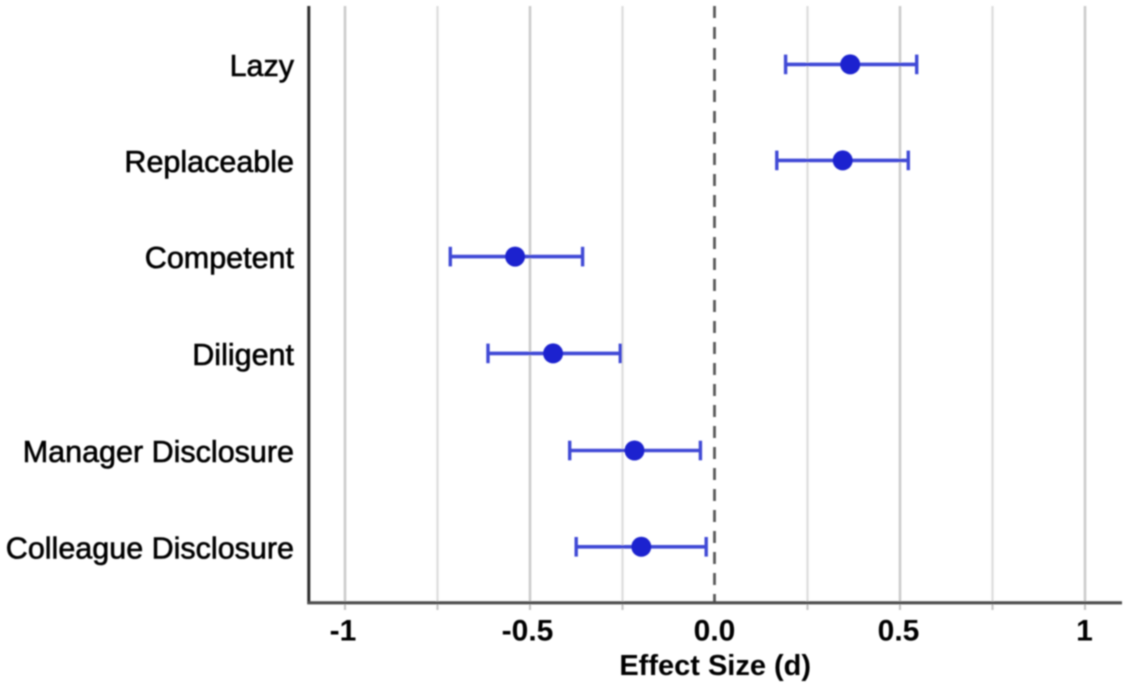  I want to click on svg-text: Competent, so click(220, 258).